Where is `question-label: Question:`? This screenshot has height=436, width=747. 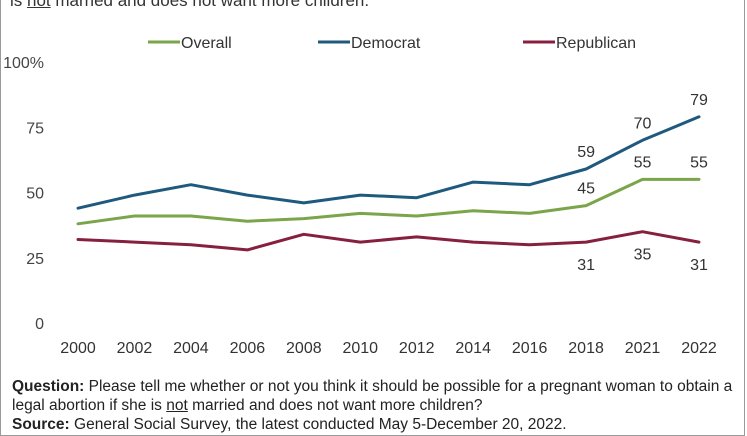
question-label: Question: is located at coordinates (48, 386).